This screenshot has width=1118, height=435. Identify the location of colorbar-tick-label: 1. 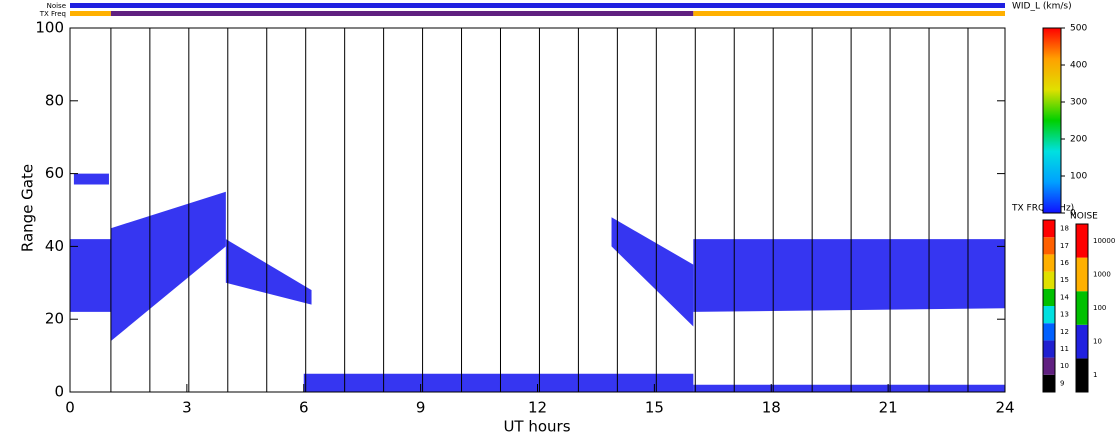
(1095, 375).